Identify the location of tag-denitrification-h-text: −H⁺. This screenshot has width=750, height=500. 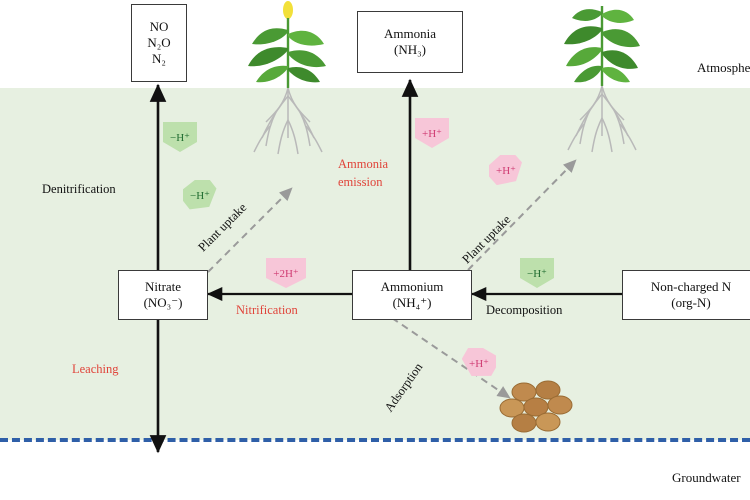
(180, 137).